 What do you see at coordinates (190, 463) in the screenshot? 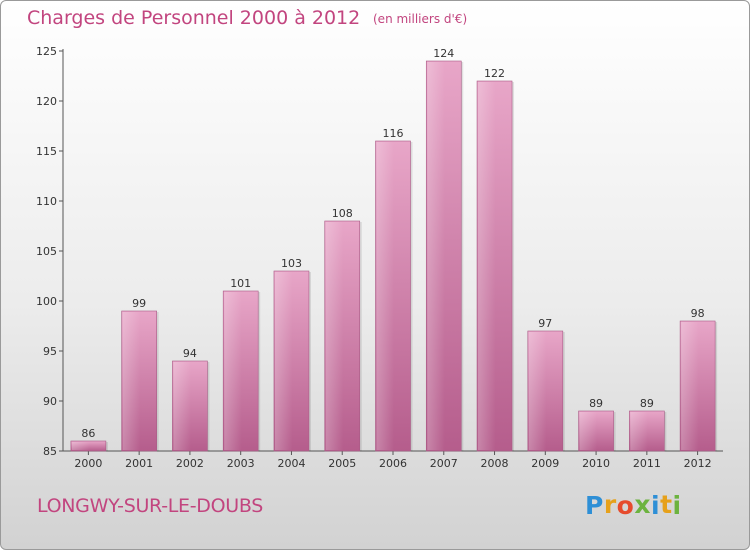
I see `x-tick-label: 2002` at bounding box center [190, 463].